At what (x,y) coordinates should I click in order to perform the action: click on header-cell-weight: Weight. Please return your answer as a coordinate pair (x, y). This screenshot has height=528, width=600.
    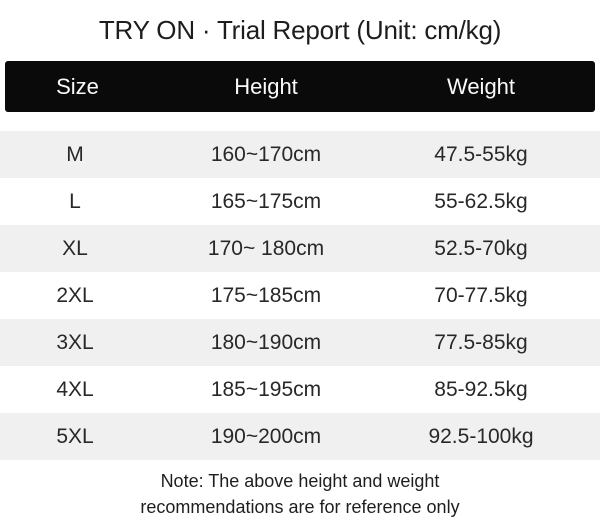
    Looking at the image, I should click on (481, 86).